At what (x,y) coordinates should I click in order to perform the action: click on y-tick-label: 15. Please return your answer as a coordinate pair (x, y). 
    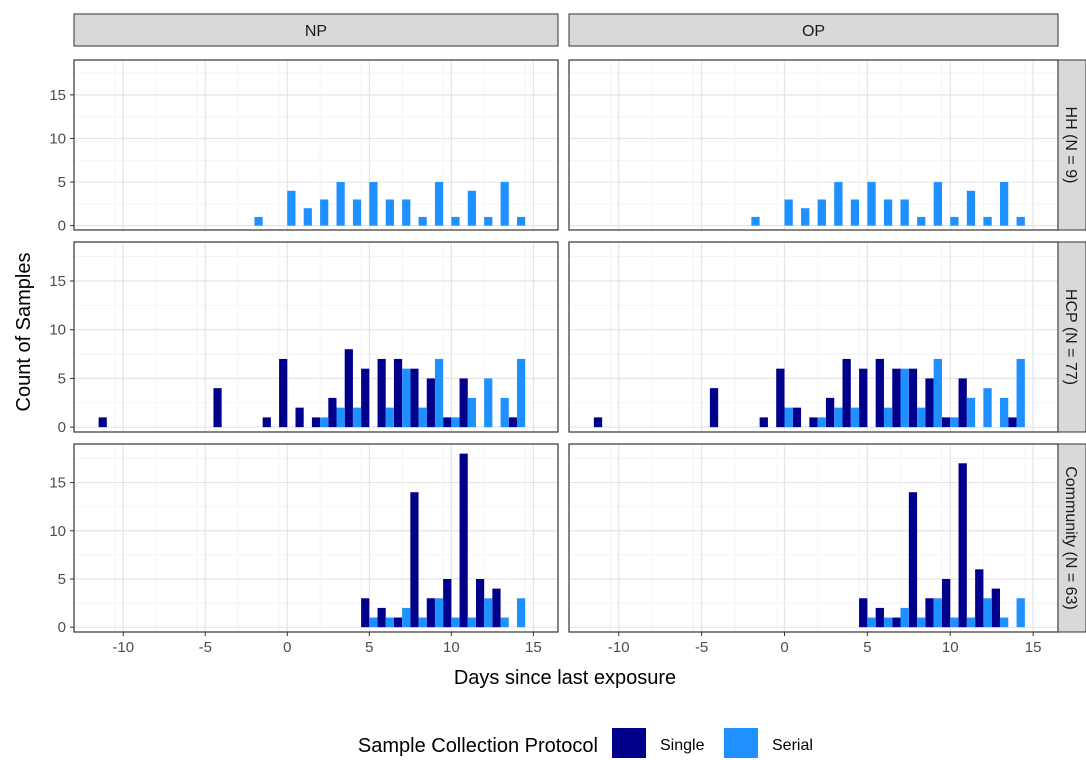
    Looking at the image, I should click on (57, 483).